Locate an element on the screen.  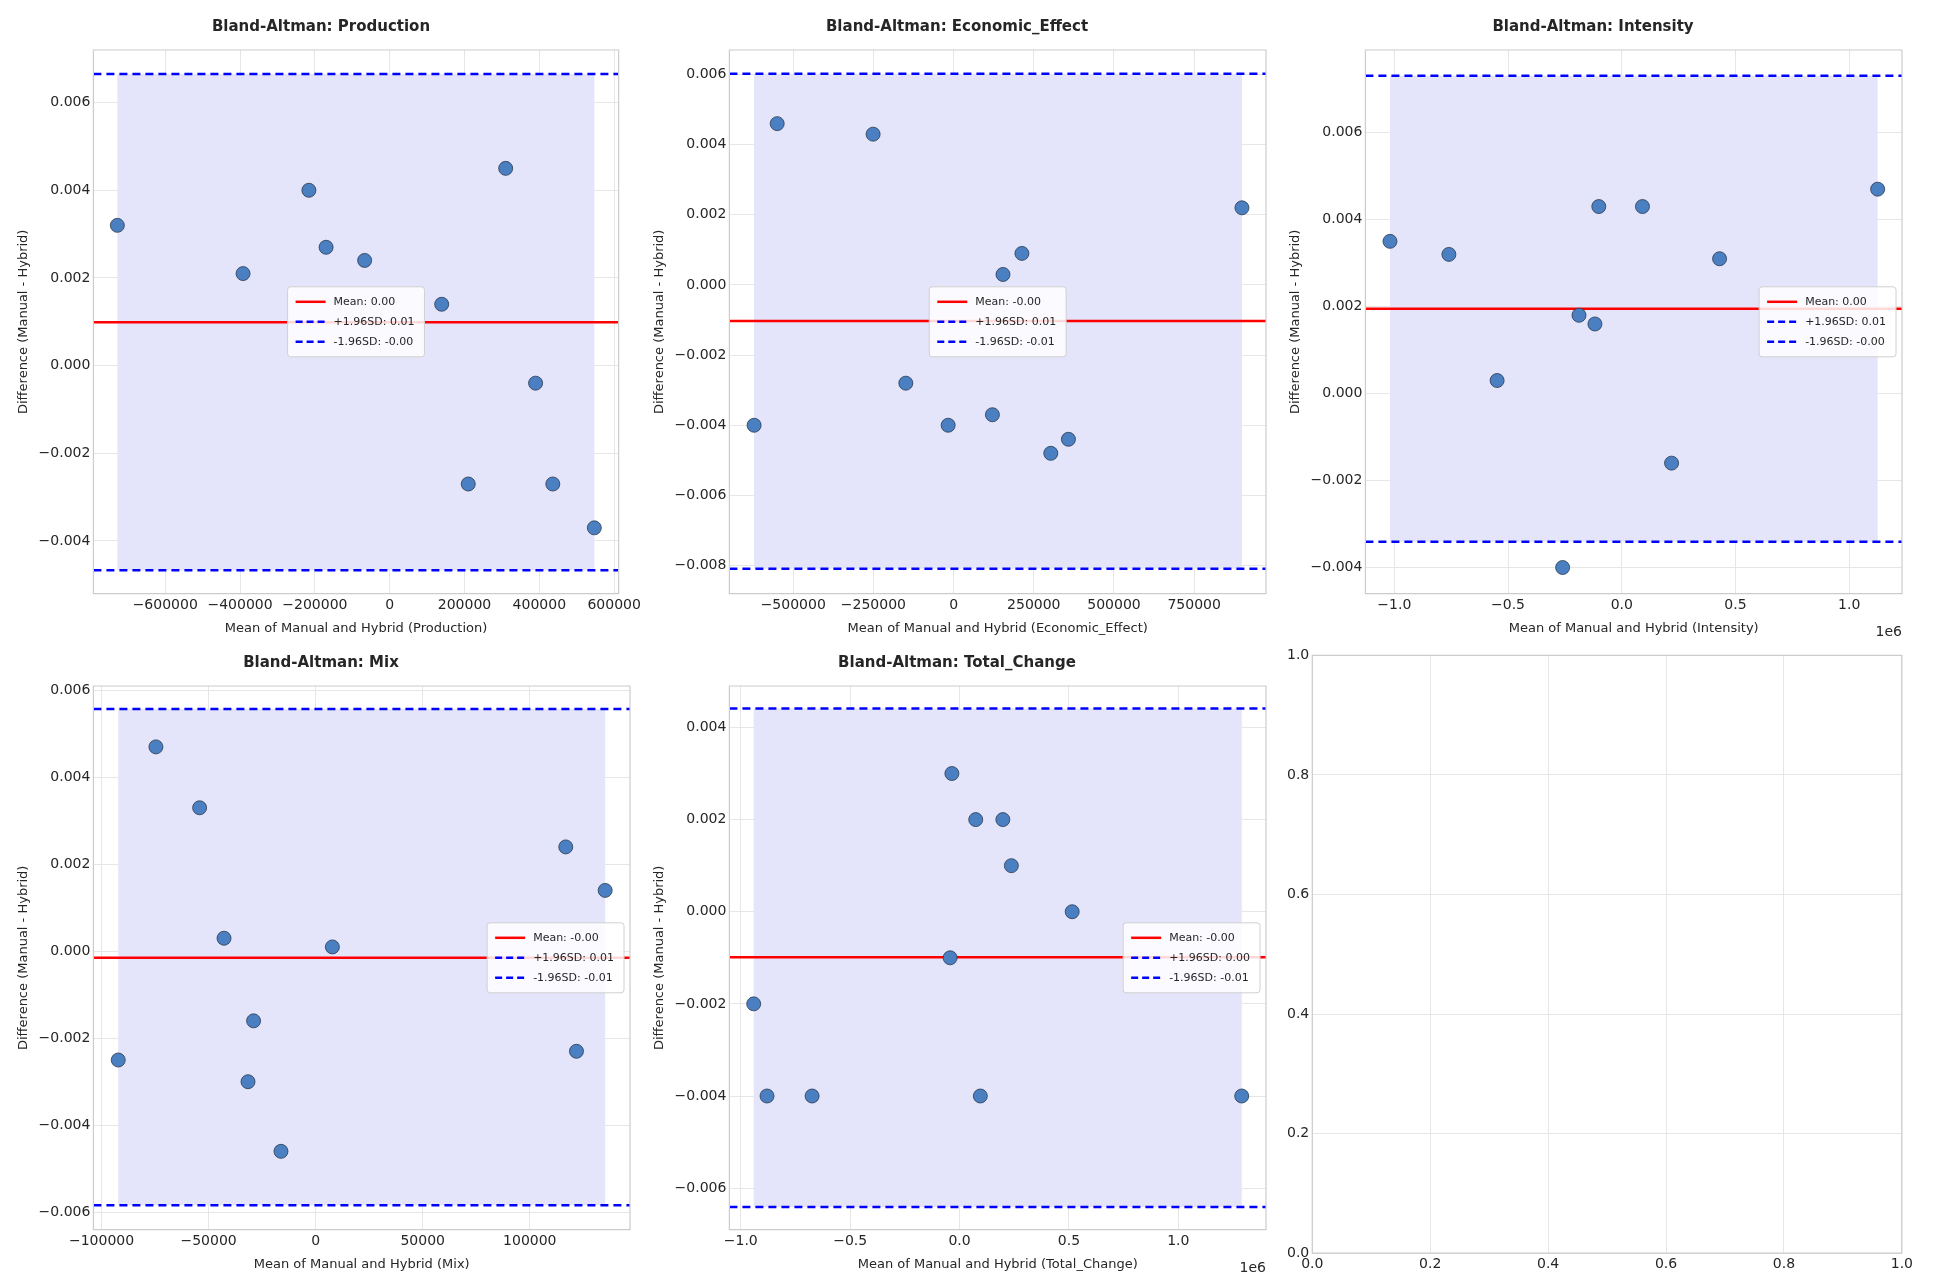
x-axis-title: Mean of Manual and Hybrid (Total_Change) is located at coordinates (997, 1263).